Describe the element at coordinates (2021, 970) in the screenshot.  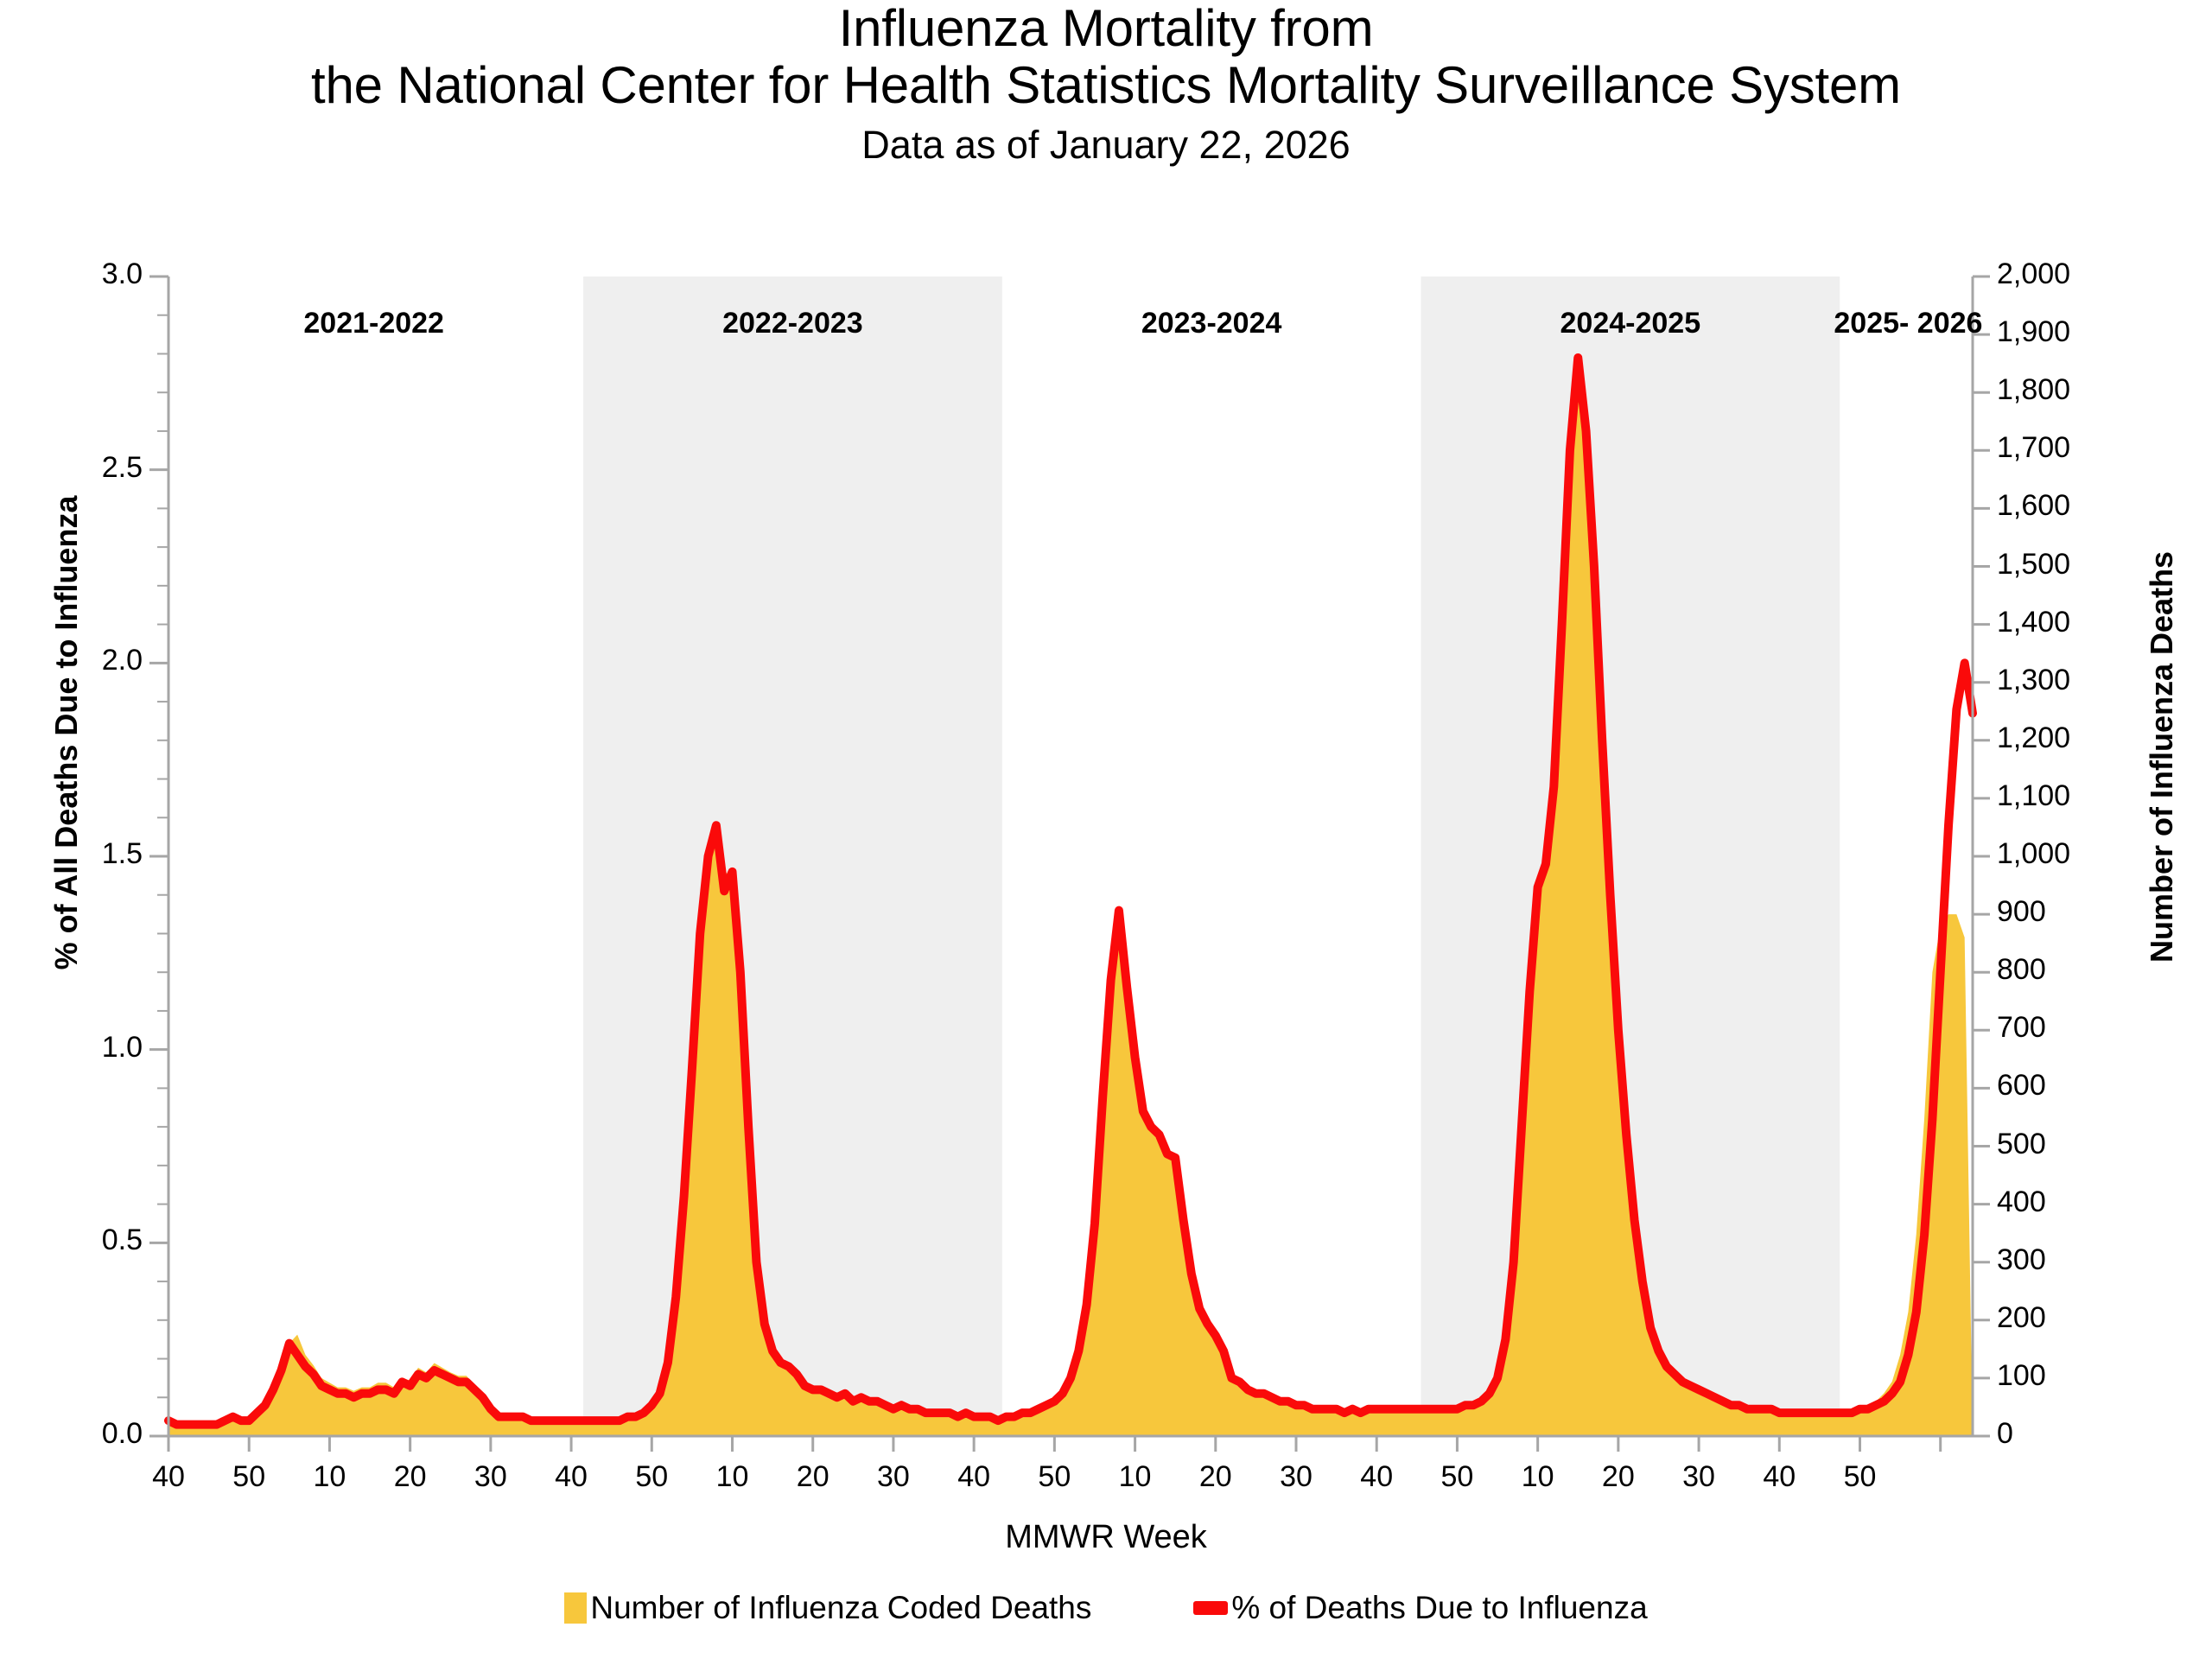
I see `right-tick-label: 800` at that location.